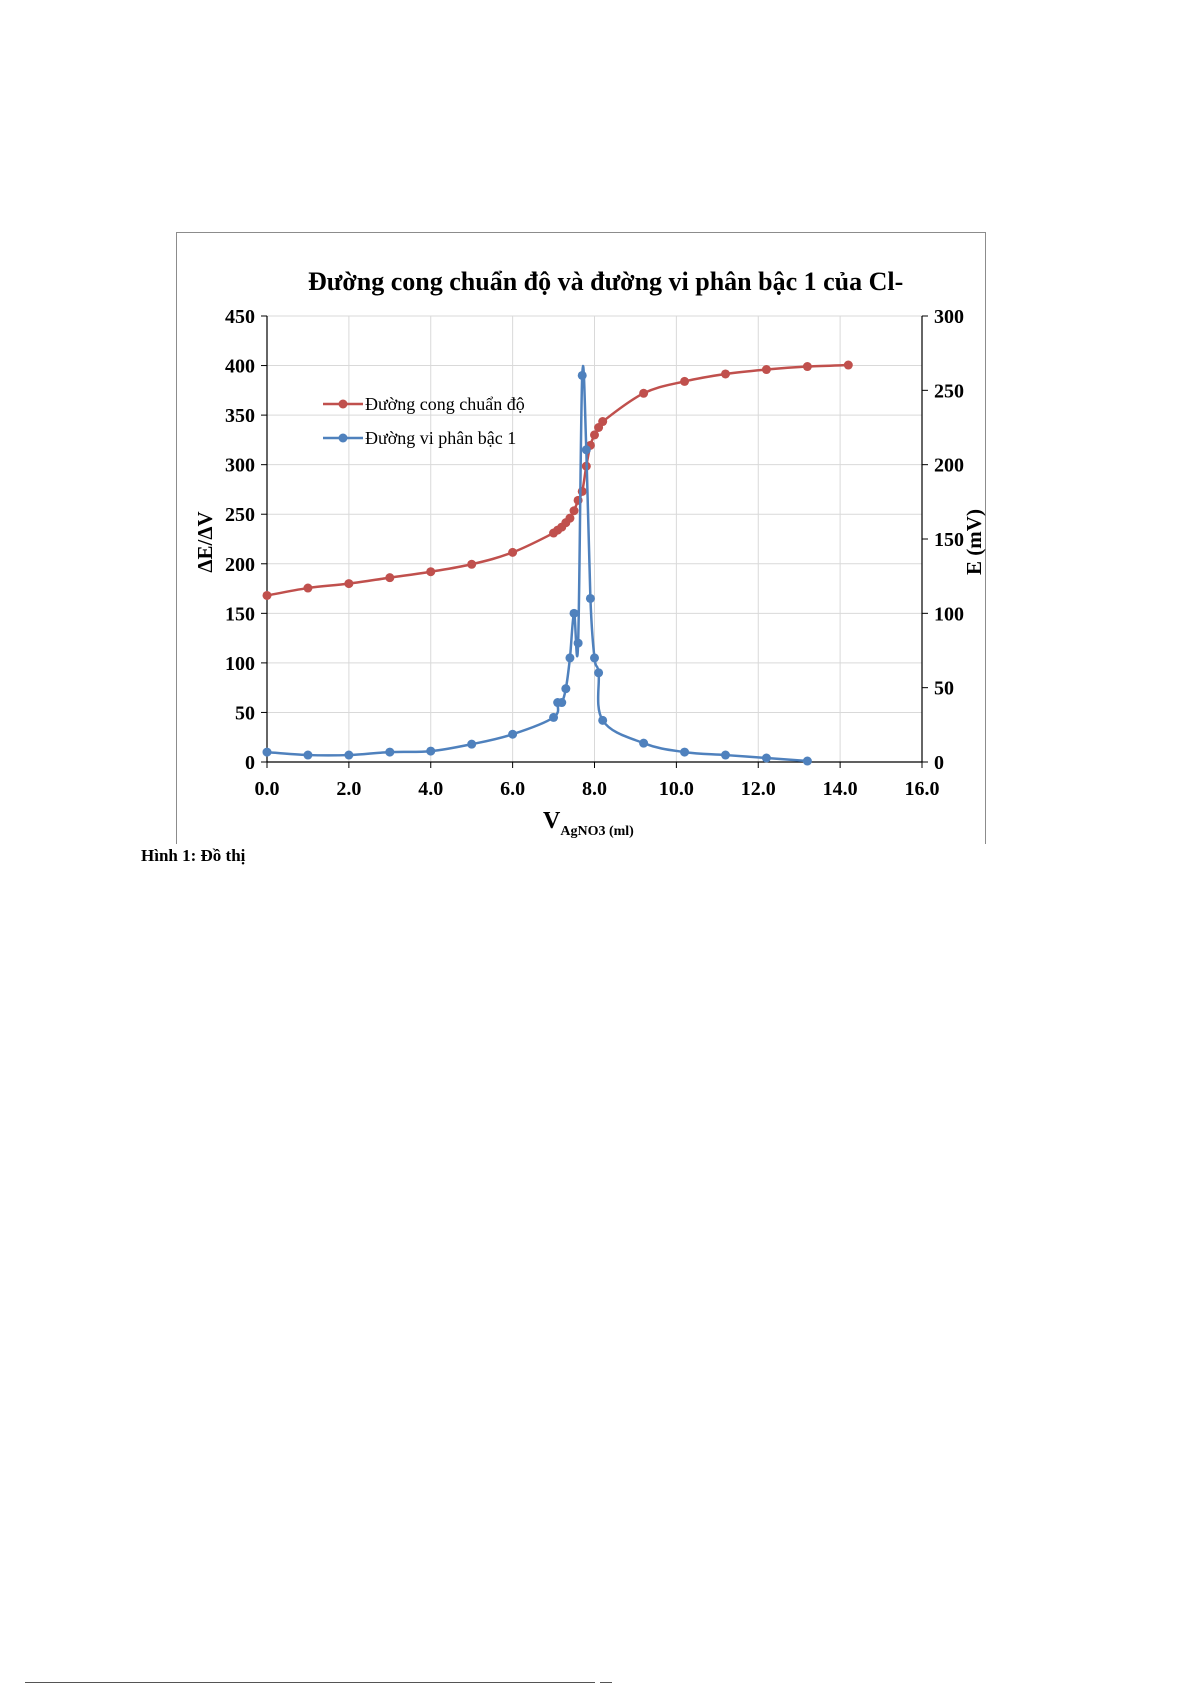  I want to click on x-axis-label-sub: AgNO3 (ml), so click(597, 831).